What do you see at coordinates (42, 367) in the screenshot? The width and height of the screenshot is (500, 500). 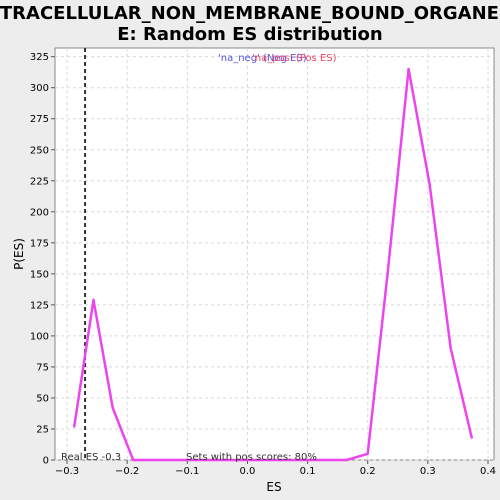 I see `y-tick-label: 75` at bounding box center [42, 367].